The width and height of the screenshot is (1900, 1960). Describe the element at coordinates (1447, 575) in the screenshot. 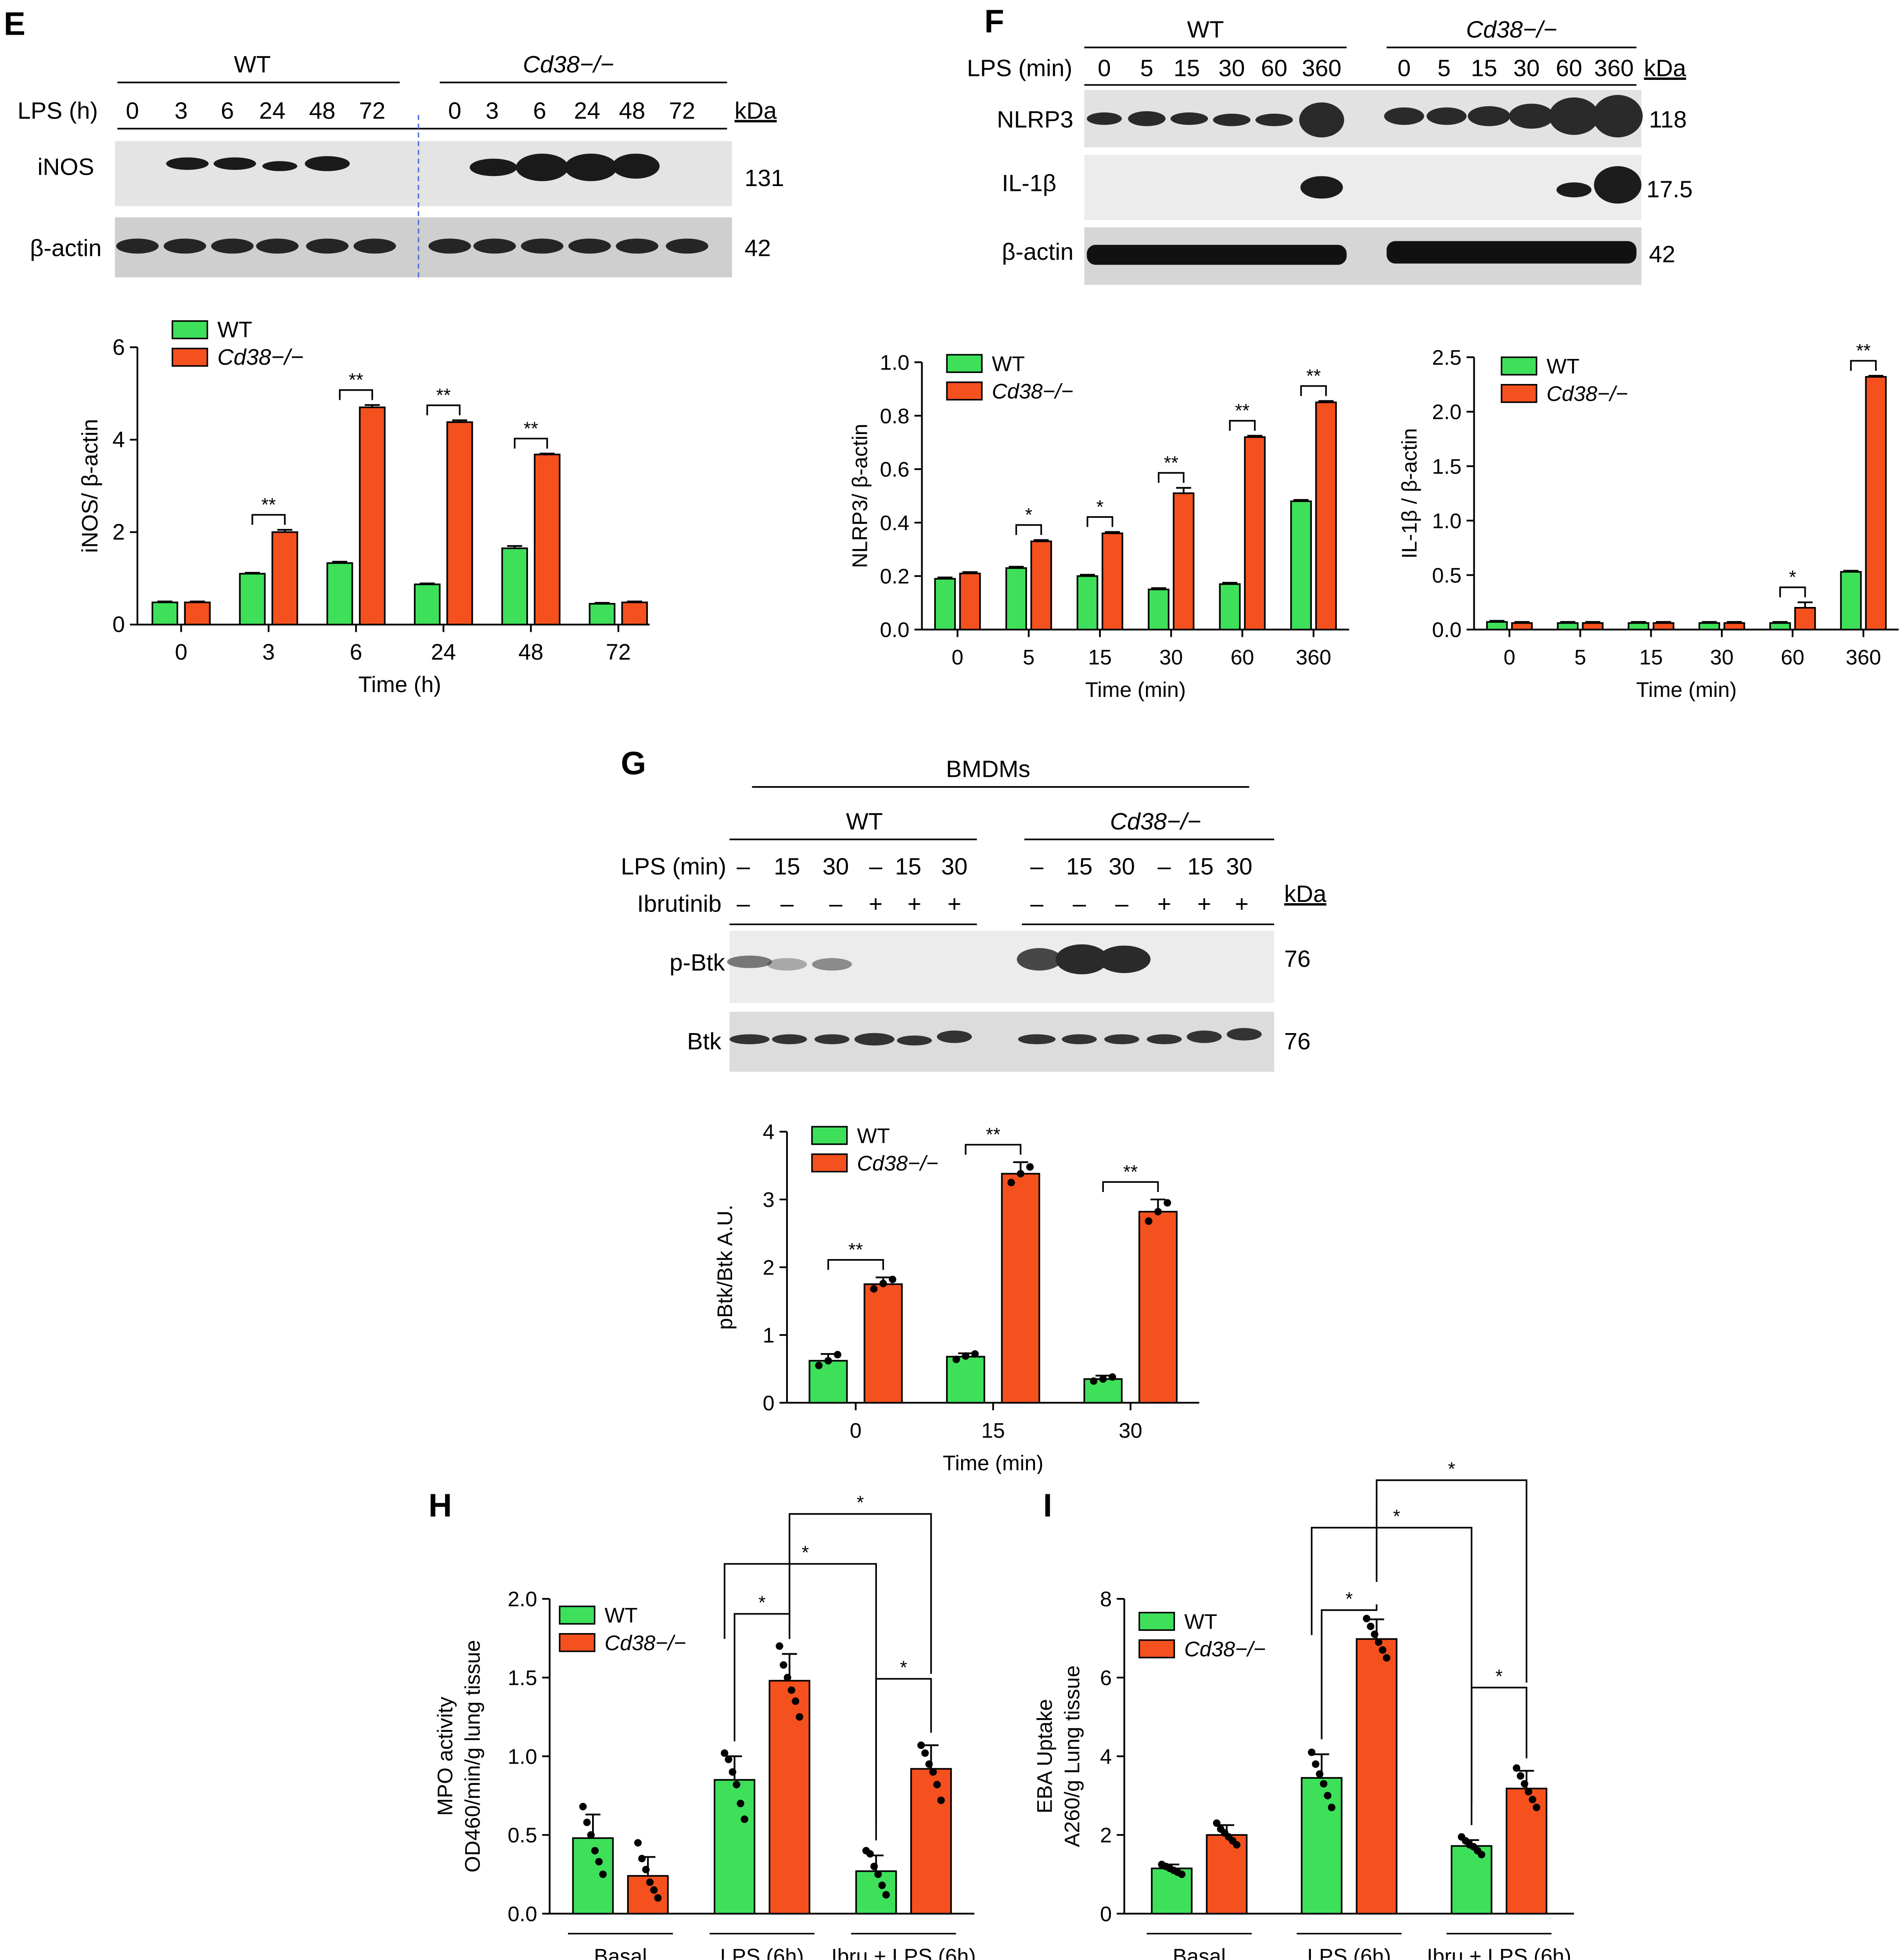

I see `y-tick-label: 0.5` at that location.